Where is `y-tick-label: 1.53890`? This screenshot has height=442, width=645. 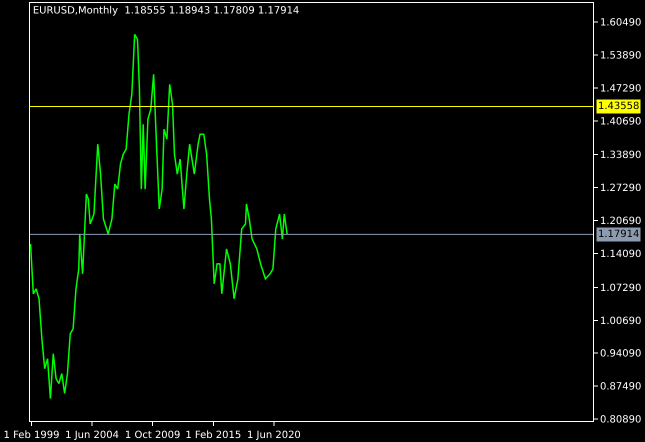 y-tick-label: 1.53890 is located at coordinates (621, 56).